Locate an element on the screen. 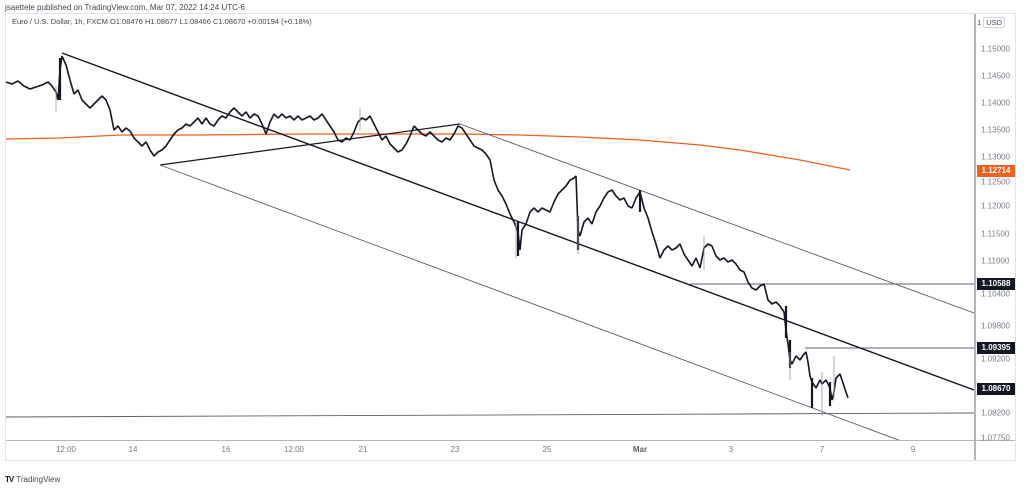 The height and width of the screenshot is (490, 1024). price-tick: 1.11000 is located at coordinates (995, 261).